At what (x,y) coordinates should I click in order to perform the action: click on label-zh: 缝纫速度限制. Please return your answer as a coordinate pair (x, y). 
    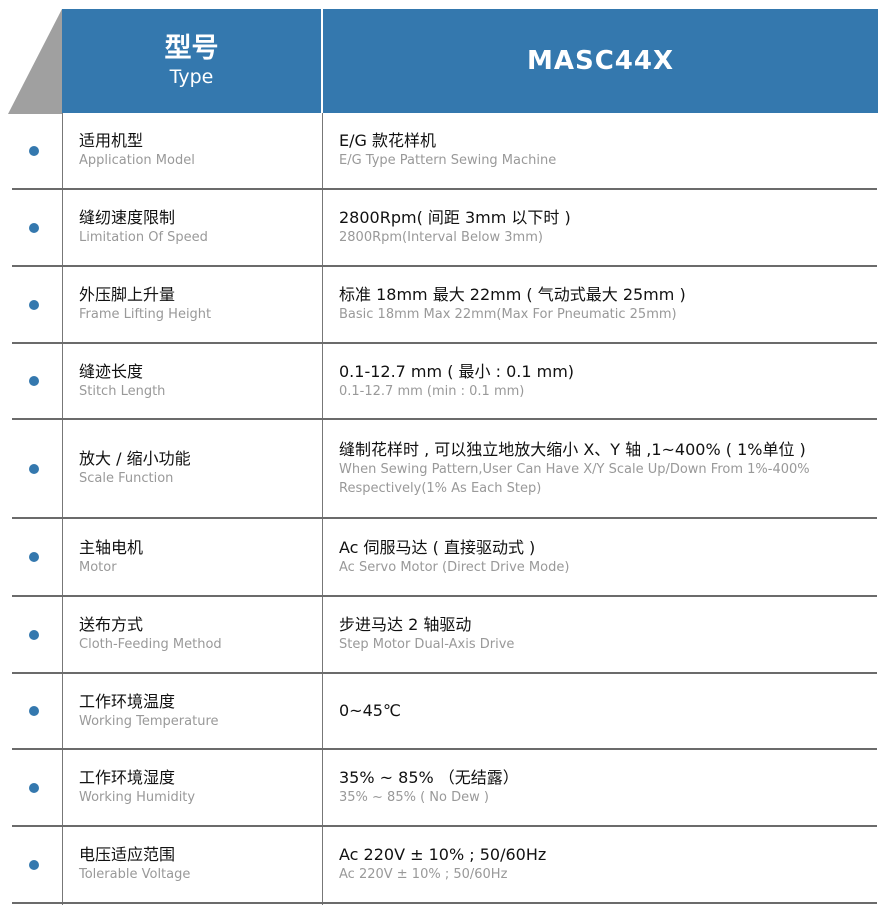
    Looking at the image, I should click on (127, 217).